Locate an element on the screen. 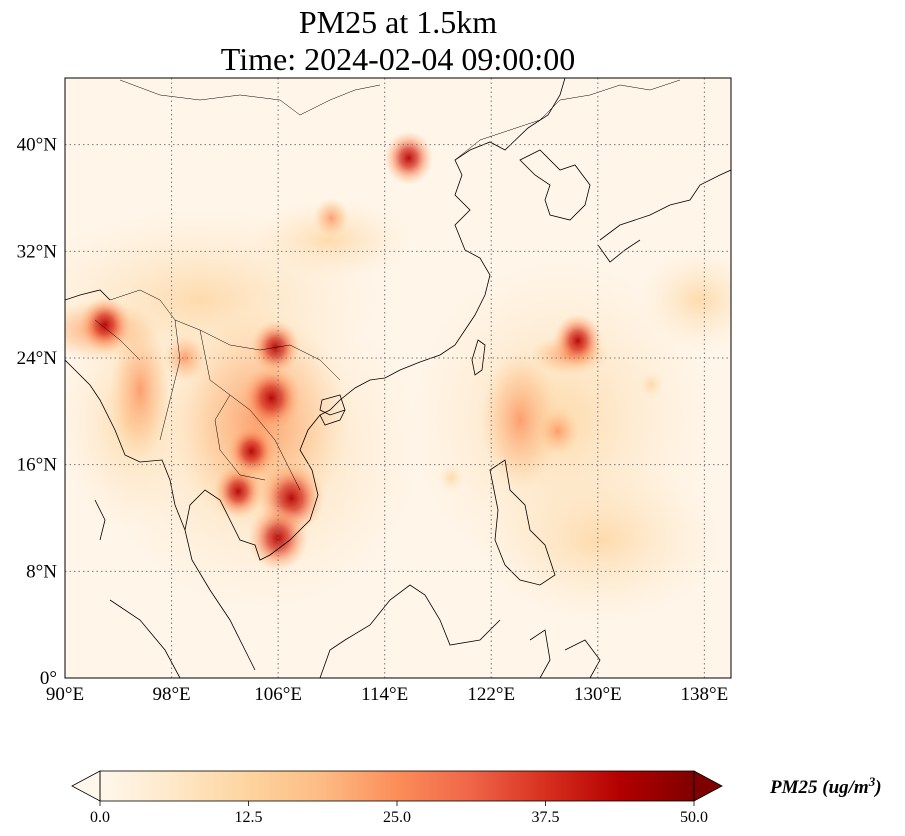 This screenshot has width=905, height=836. latitude-tick-label: 24°N is located at coordinates (37, 358).